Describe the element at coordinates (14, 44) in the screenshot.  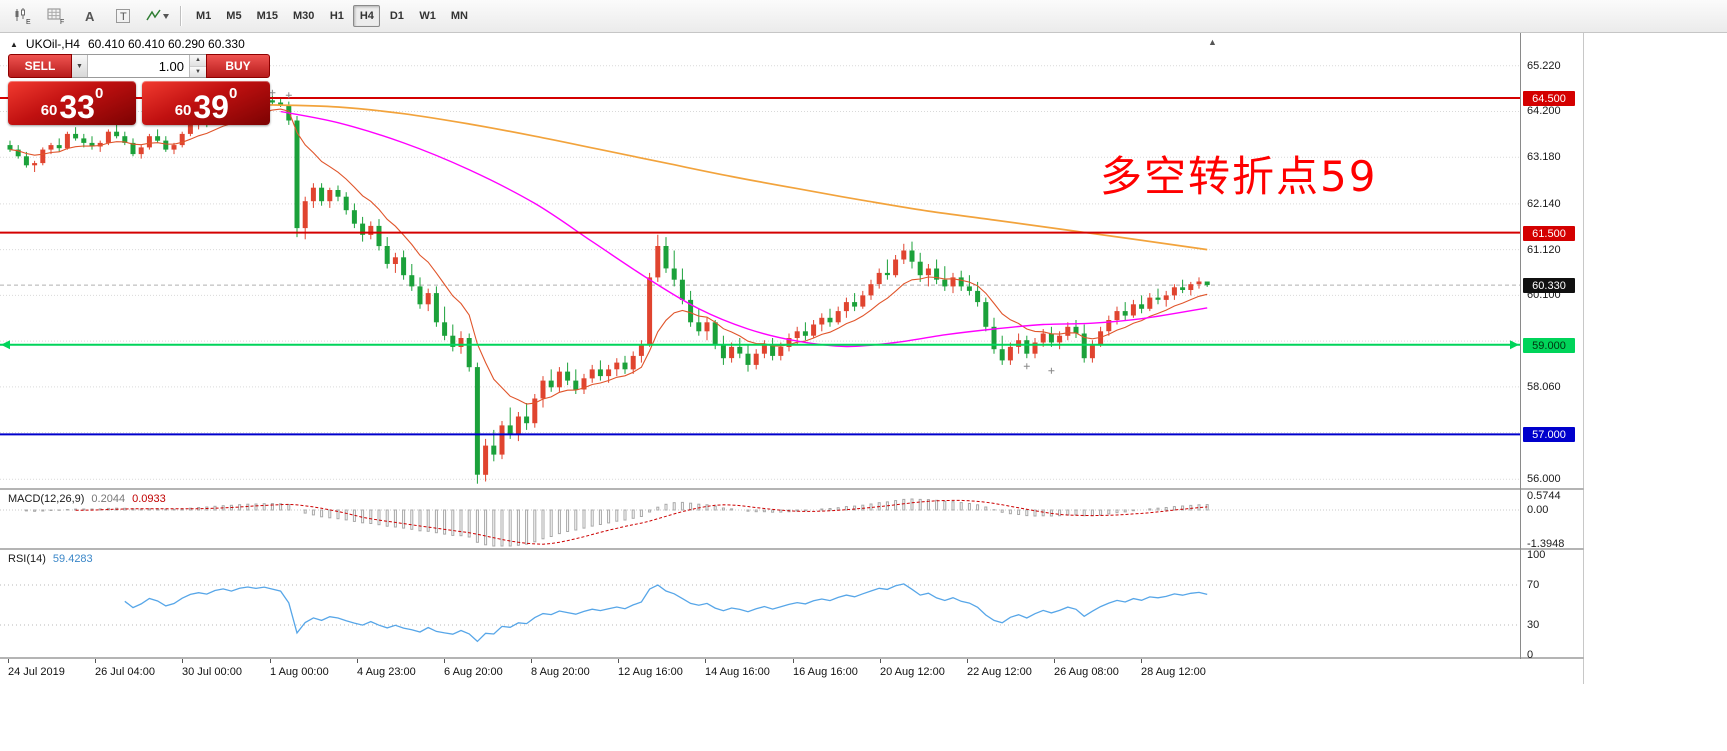
I see `collapse-triangle-icon: ▲` at that location.